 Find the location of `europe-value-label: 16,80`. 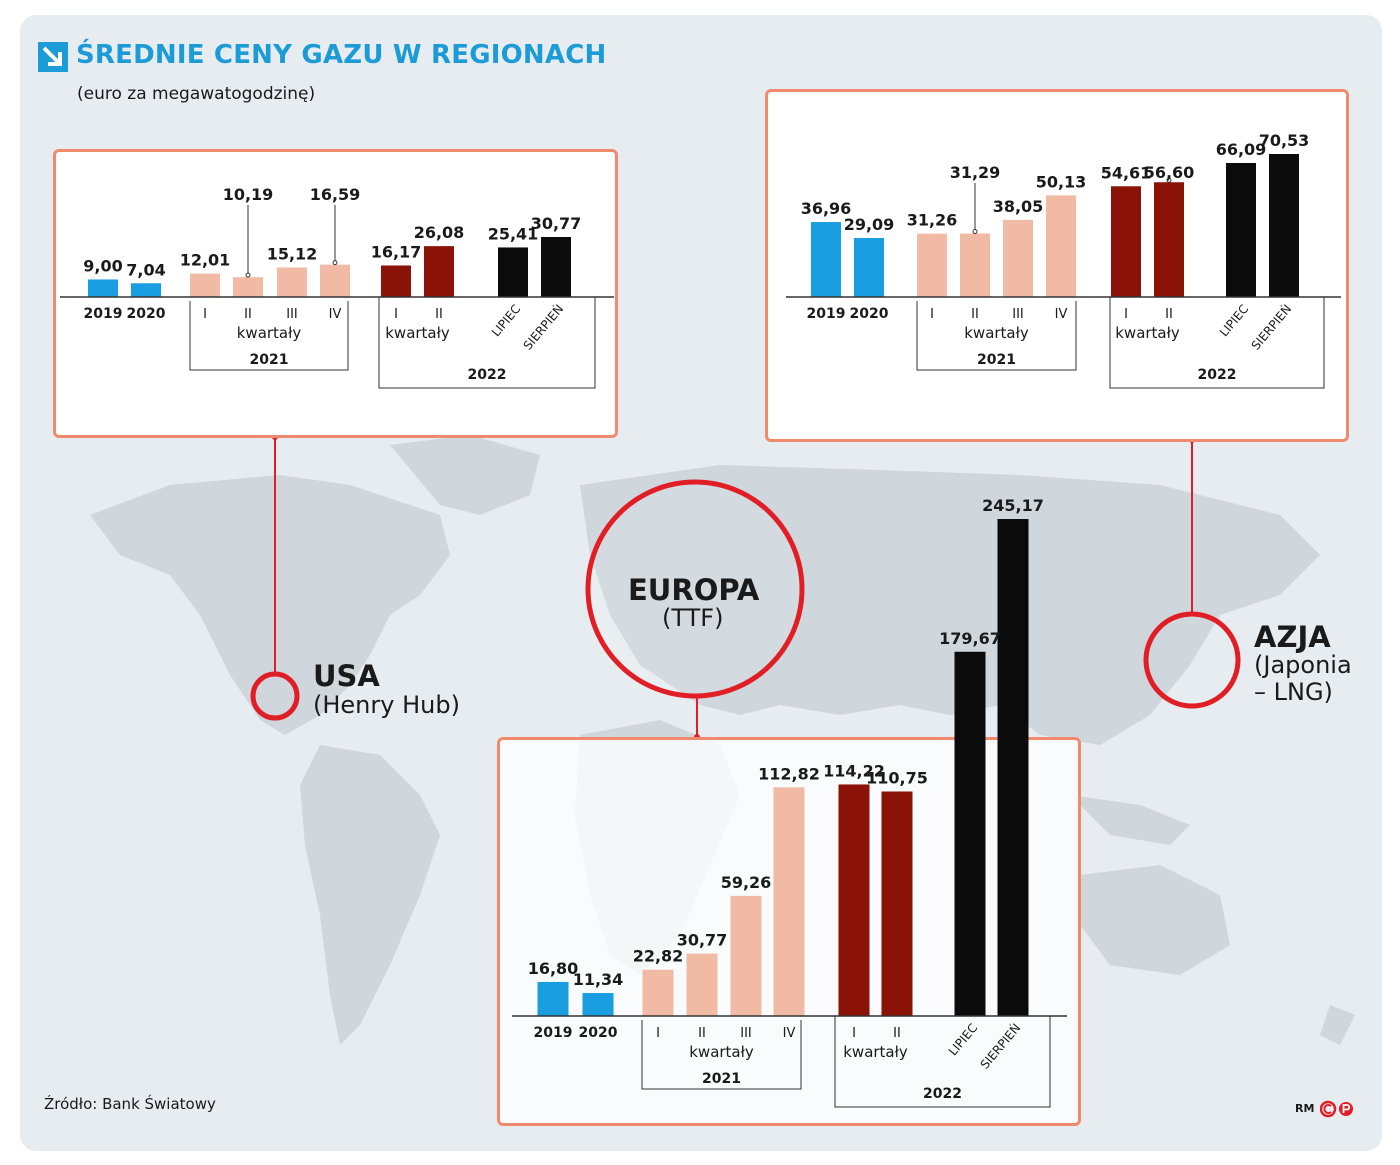

europe-value-label: 16,80 is located at coordinates (553, 968).